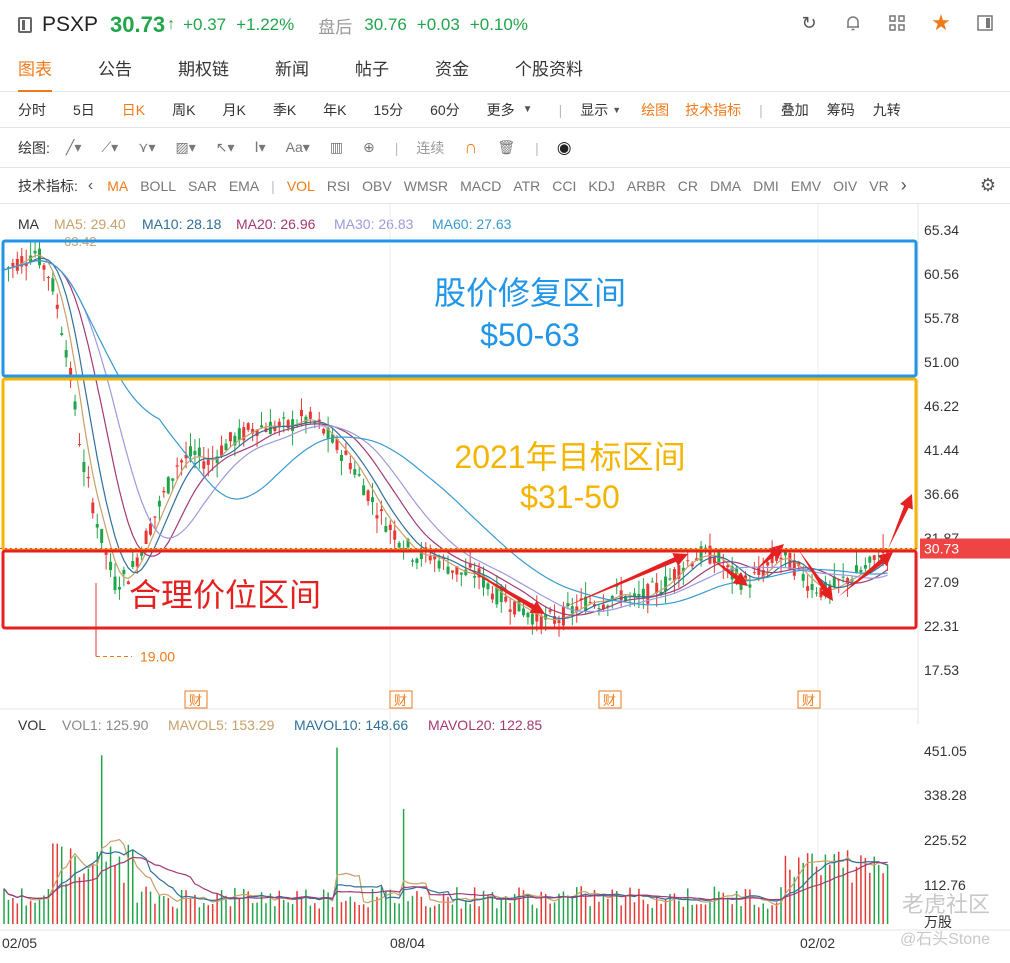 Image resolution: width=1010 pixels, height=963 pixels. I want to click on period-daily: 日K, so click(133, 109).